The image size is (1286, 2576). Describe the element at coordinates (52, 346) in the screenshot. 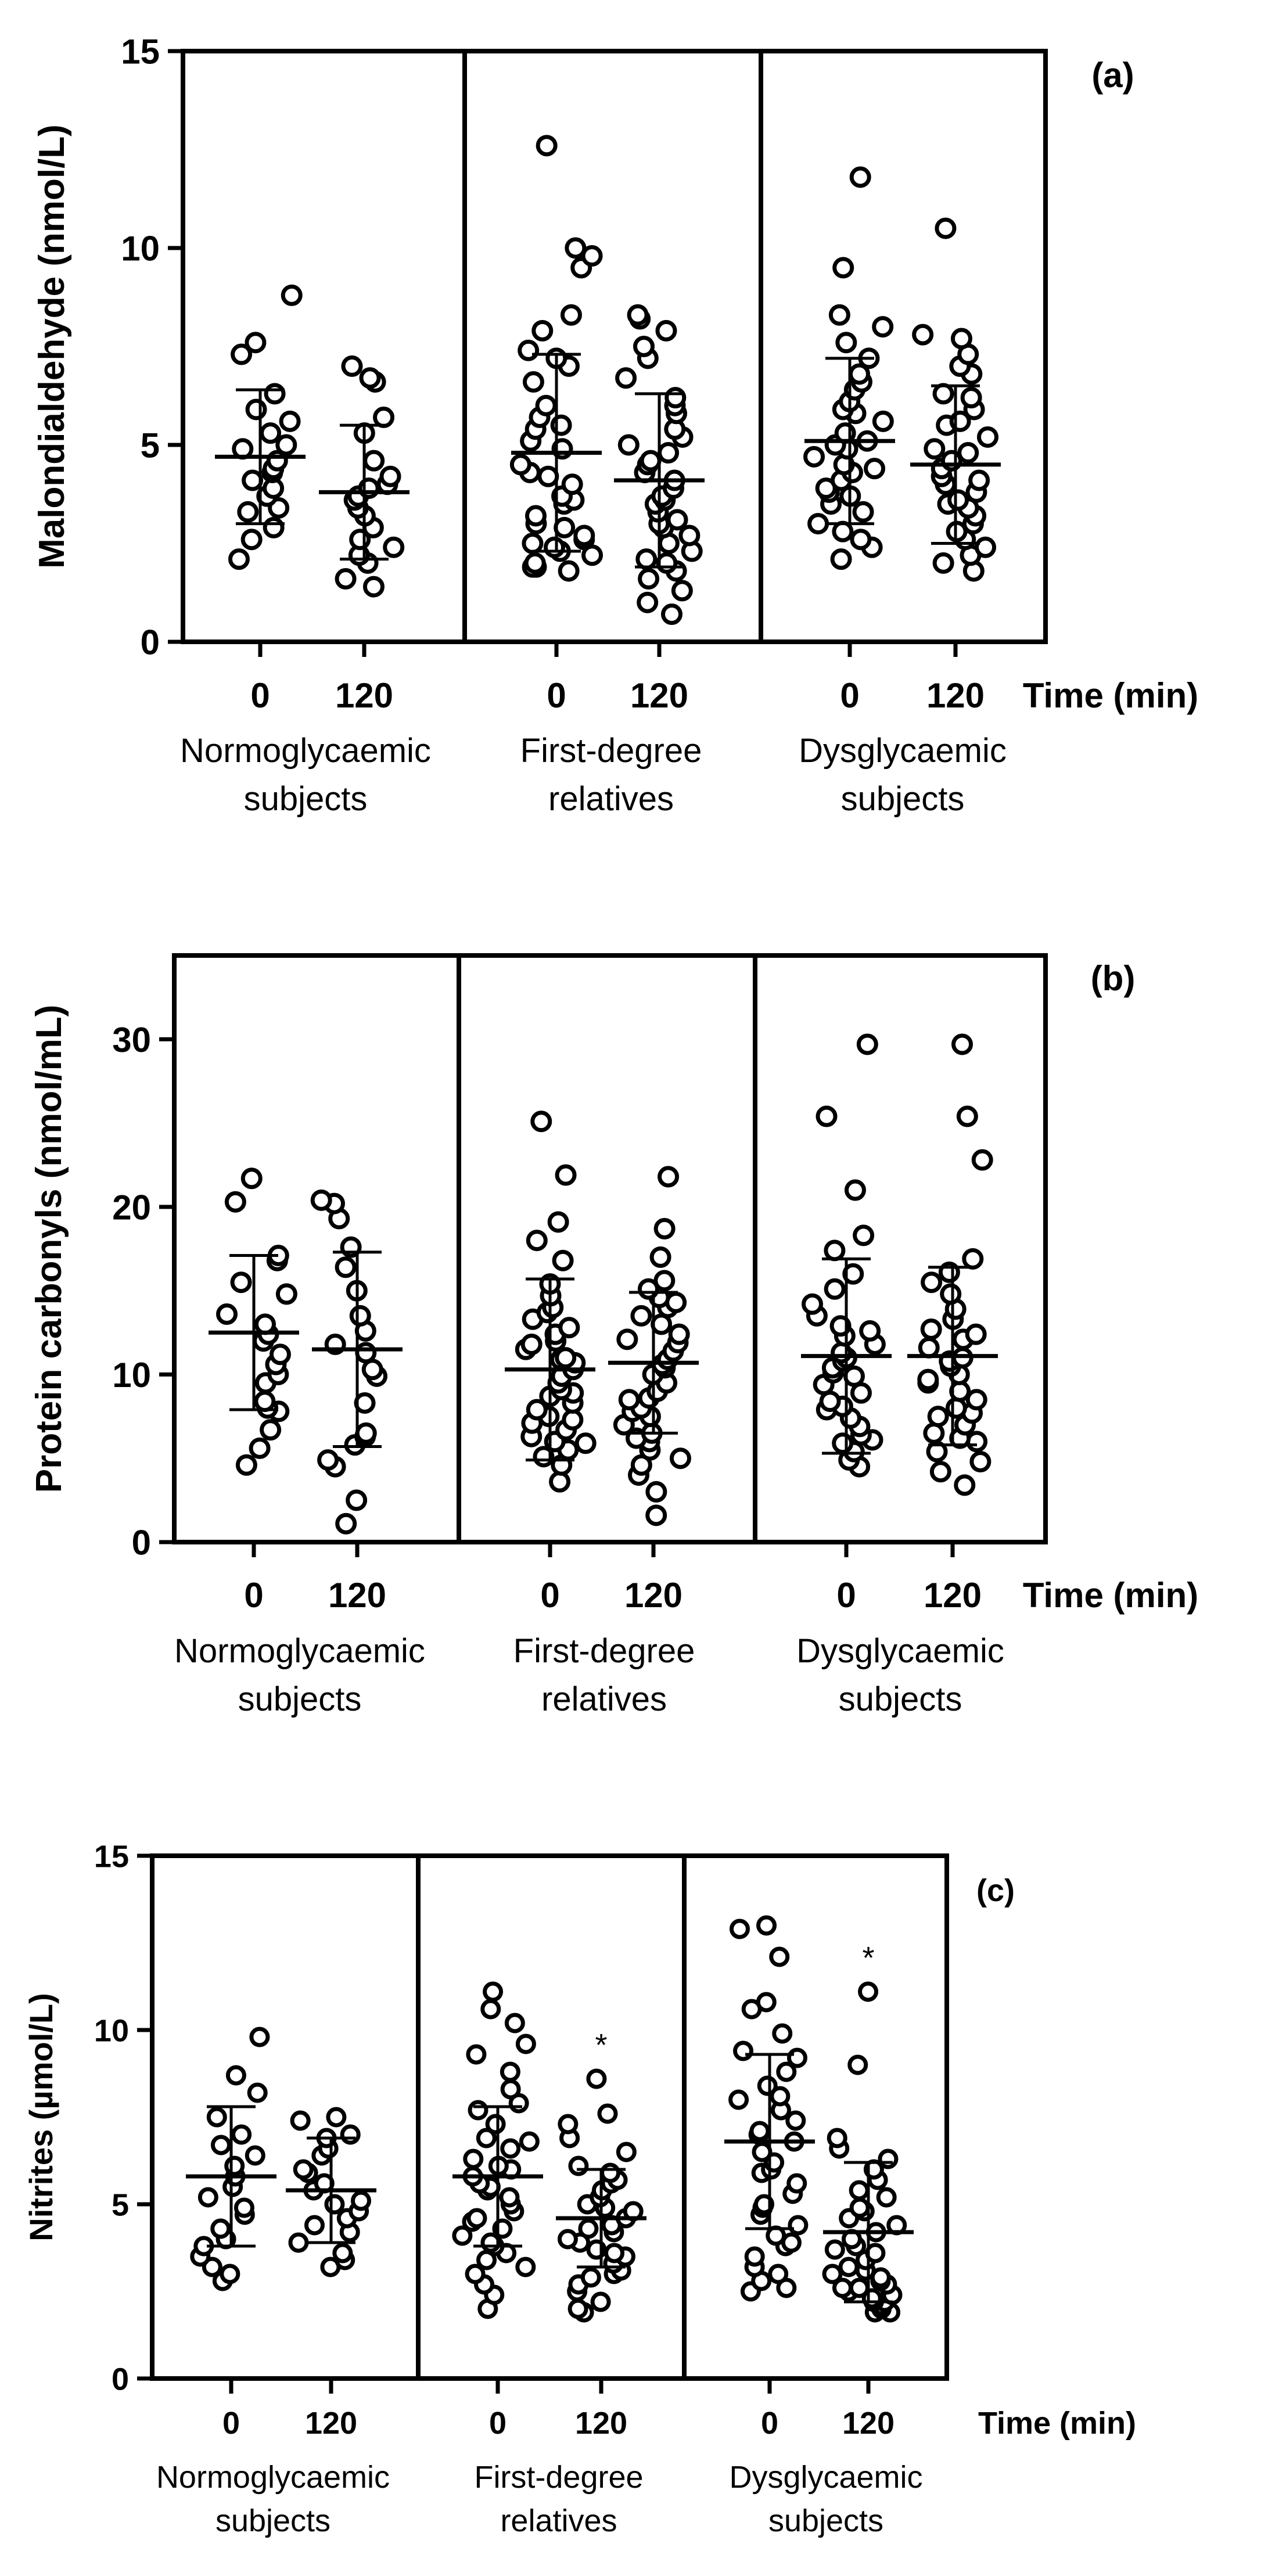

I see `y-axis-label: Malondialdehyde (nmol/L)` at that location.